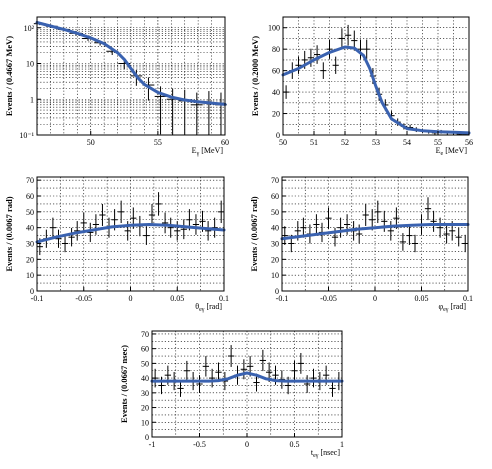  Describe the element at coordinates (314, 142) in the screenshot. I see `x-tick-label: 51` at that location.